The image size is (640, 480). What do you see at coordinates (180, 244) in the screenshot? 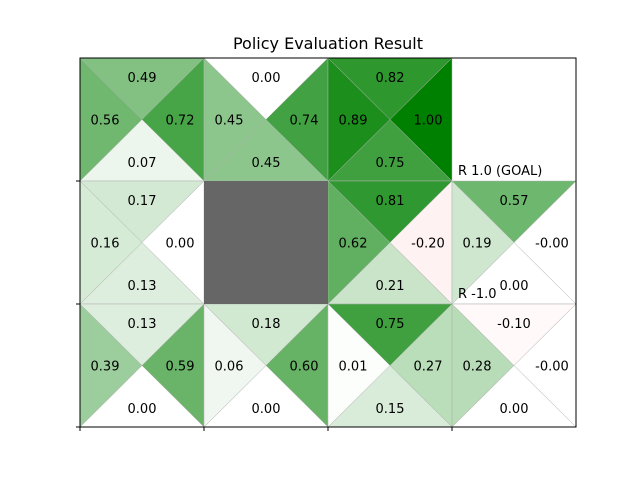
I see `q-value-label-r1c0-right: 0.00` at bounding box center [180, 244].